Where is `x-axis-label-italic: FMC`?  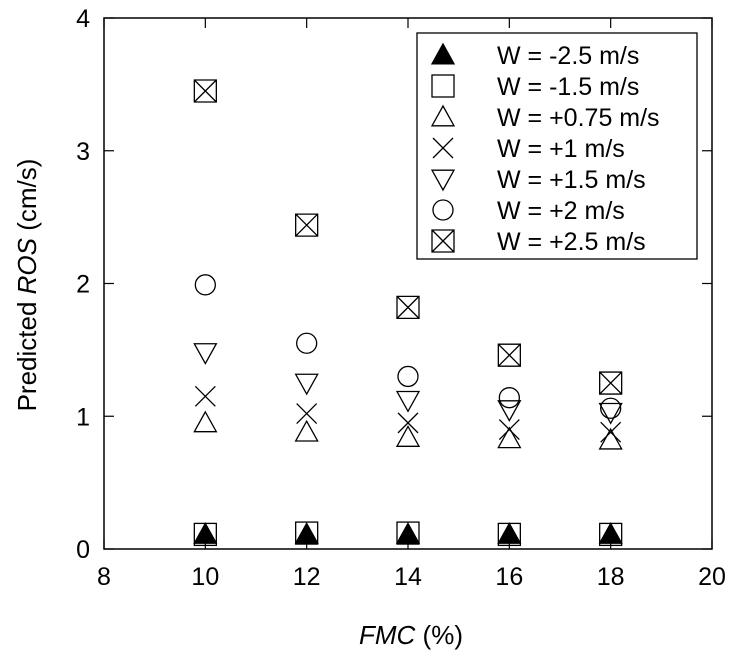
x-axis-label-italic: FMC is located at coordinates (387, 635).